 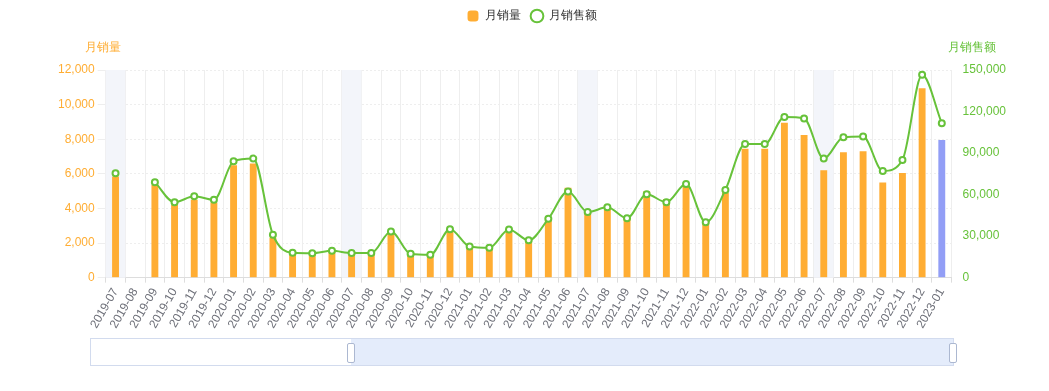 I want to click on y-tick-label: 2,000, so click(x=80, y=242).